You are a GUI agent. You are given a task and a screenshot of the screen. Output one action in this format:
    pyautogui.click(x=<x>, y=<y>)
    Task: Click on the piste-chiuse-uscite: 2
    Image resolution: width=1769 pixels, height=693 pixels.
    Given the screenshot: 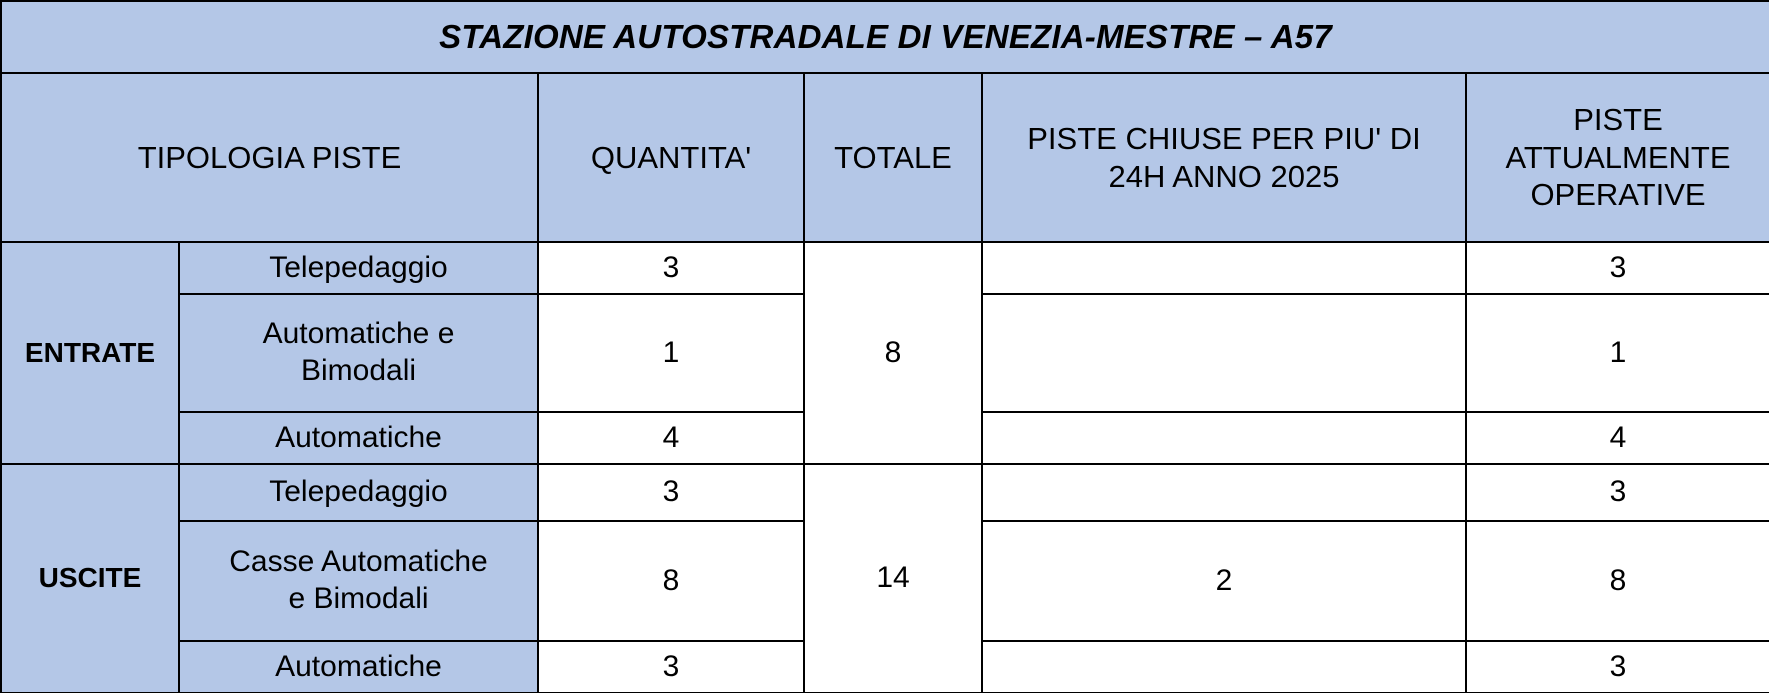 What is the action you would take?
    pyautogui.click(x=1224, y=581)
    